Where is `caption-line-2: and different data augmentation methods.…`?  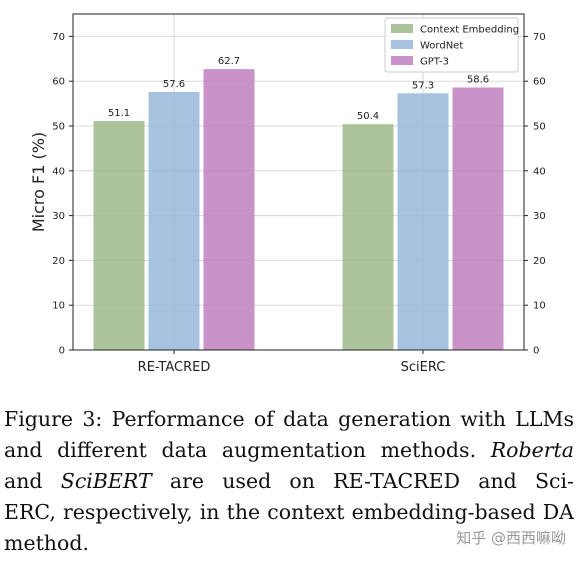
caption-line-2: and different data augmentation methods.… is located at coordinates (289, 450).